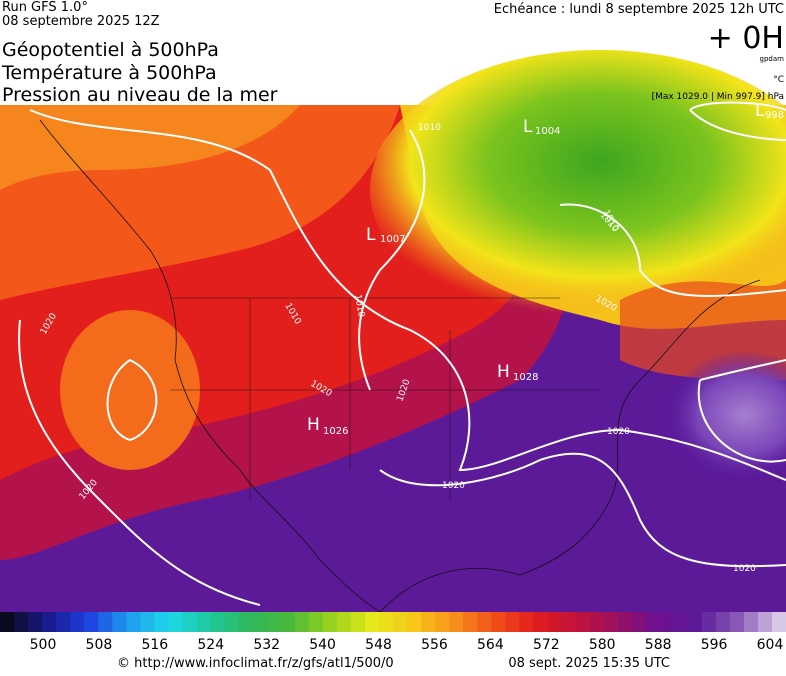 The height and width of the screenshot is (676, 786). I want to click on lavender-blob, so click(725, 415).